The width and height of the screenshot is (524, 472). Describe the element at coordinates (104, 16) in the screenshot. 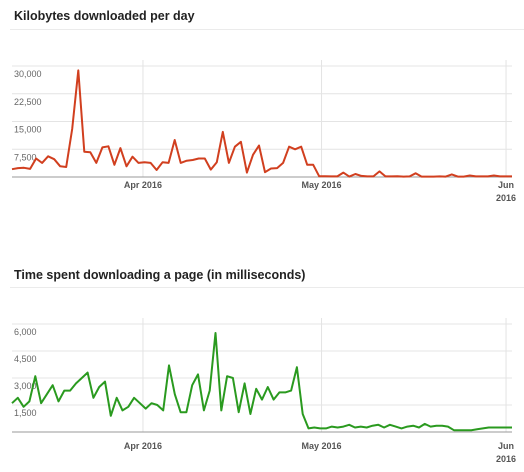

I see `chart-1-title: Kilobytes downloaded per day` at that location.